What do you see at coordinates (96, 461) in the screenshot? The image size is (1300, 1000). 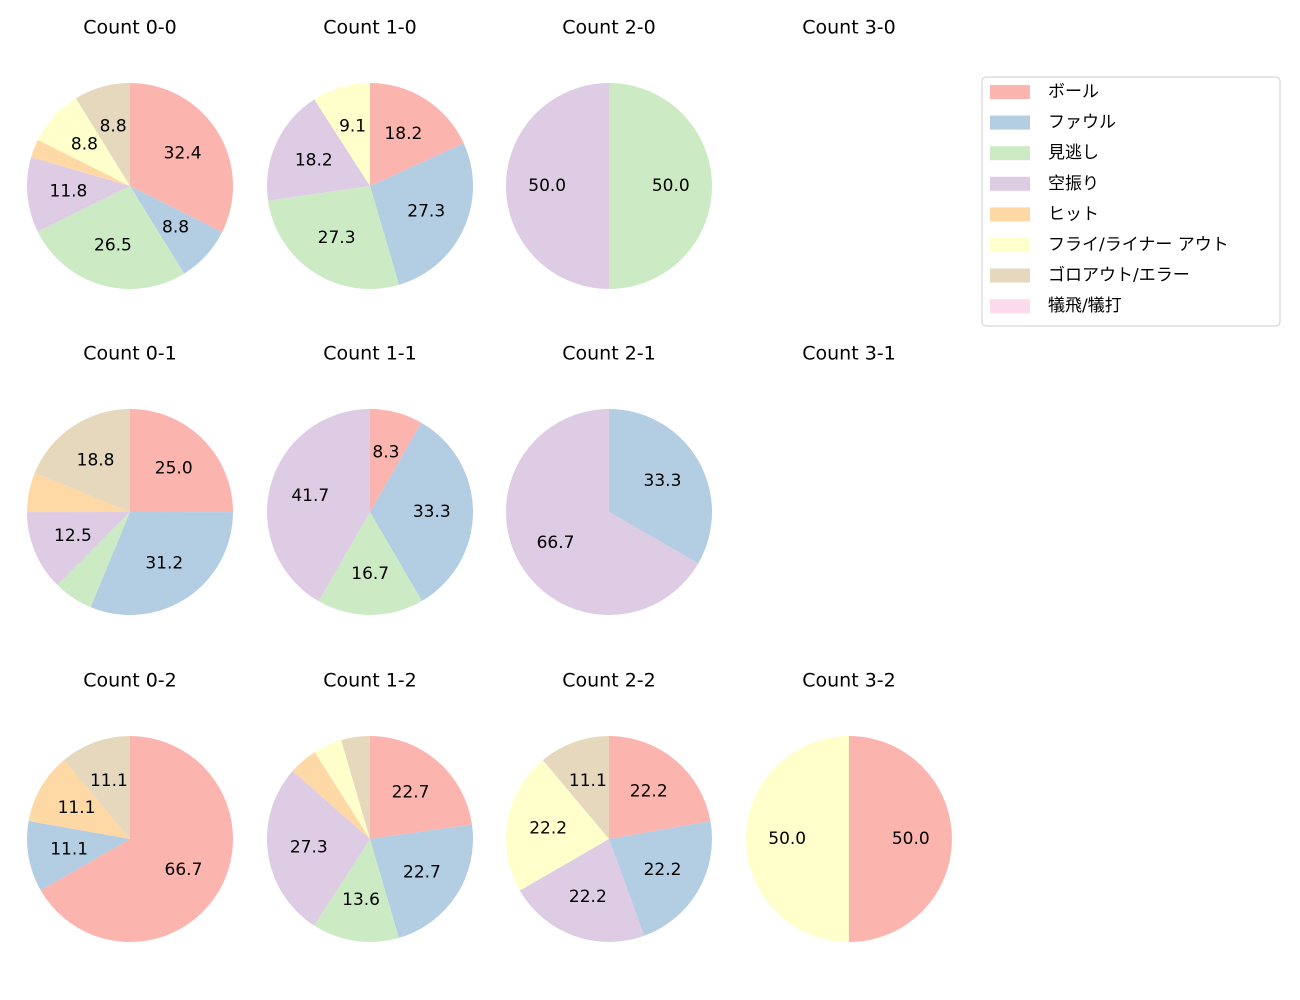 I see `slice-label: 18.8` at bounding box center [96, 461].